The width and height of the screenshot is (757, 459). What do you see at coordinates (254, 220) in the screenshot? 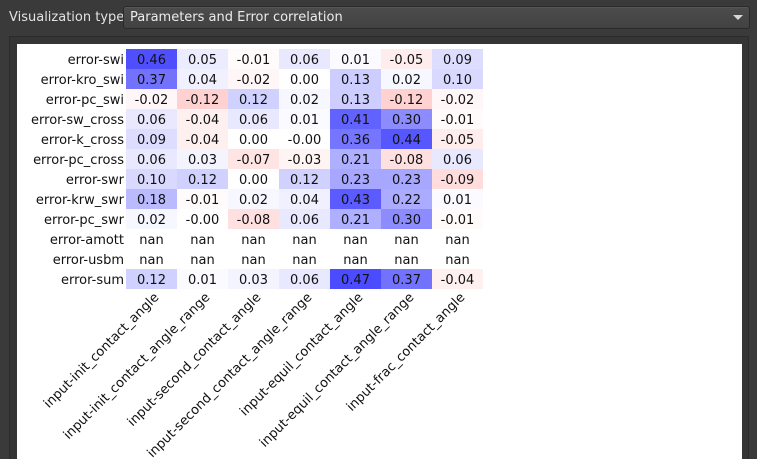
I see `cell-value-label: -0.08` at bounding box center [254, 220].